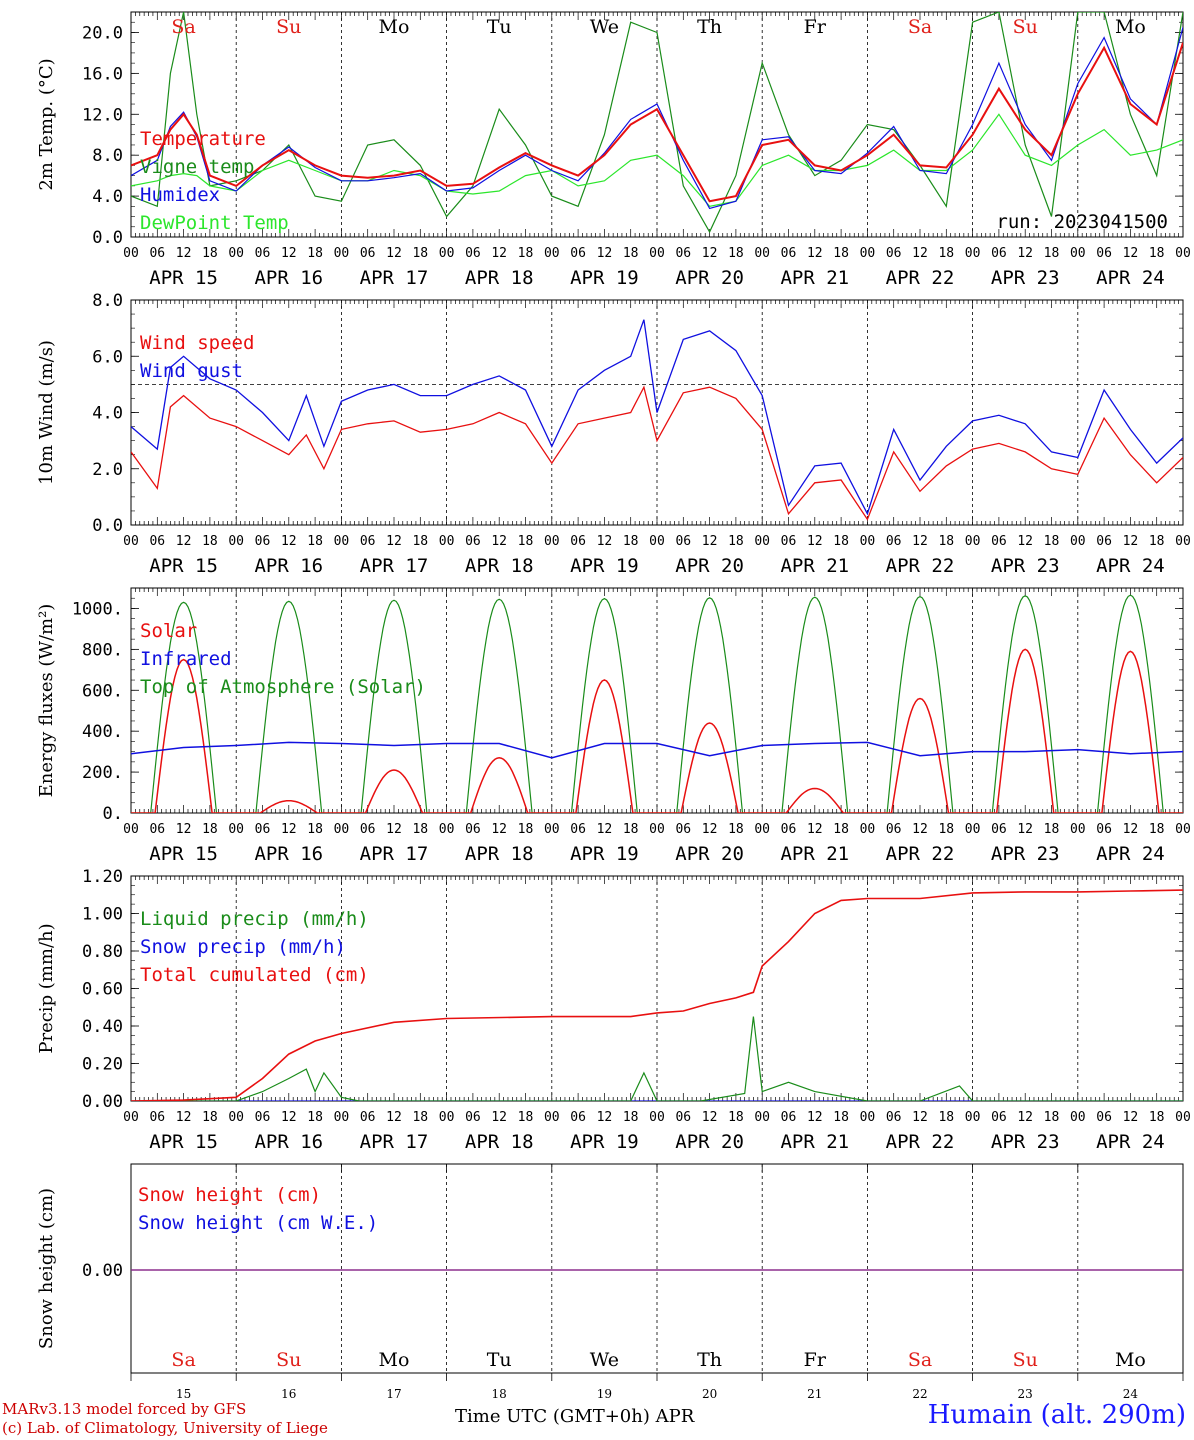 The width and height of the screenshot is (1194, 1440). I want to click on y-tick-label: 8.0, so click(107, 301).